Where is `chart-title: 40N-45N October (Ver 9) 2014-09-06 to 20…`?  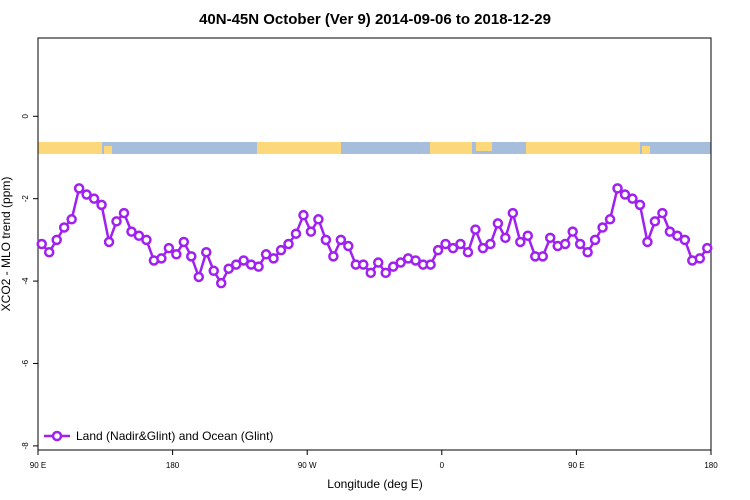
chart-title: 40N-45N October (Ver 9) 2014-09-06 to 20… is located at coordinates (375, 19).